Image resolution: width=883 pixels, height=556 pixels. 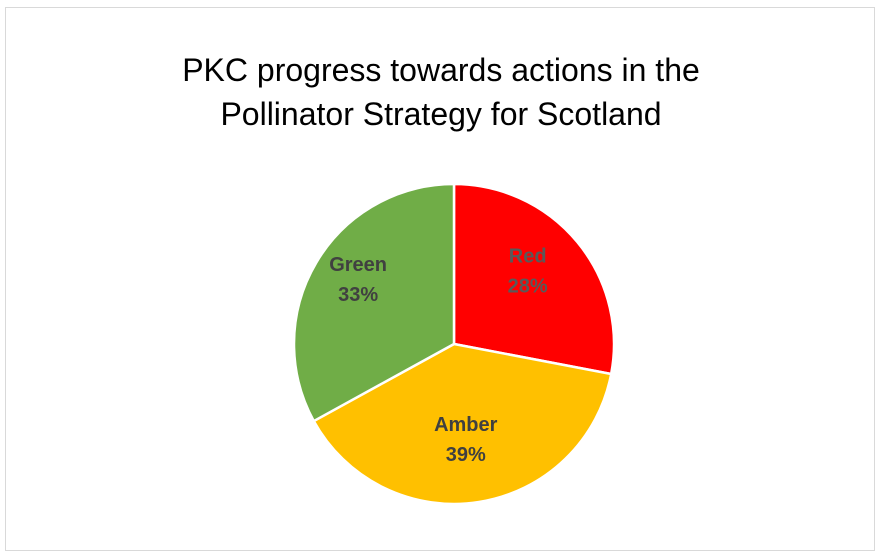 I want to click on slice-label-amber: Amber, so click(x=466, y=425).